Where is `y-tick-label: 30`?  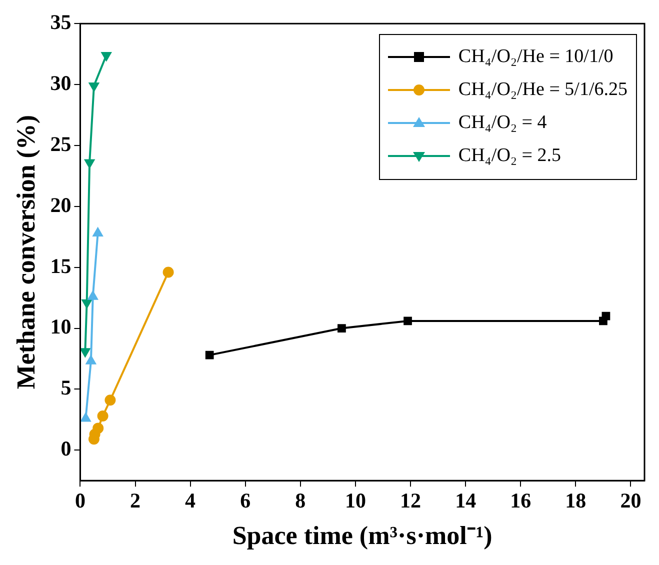 y-tick-label: 30 is located at coordinates (61, 82).